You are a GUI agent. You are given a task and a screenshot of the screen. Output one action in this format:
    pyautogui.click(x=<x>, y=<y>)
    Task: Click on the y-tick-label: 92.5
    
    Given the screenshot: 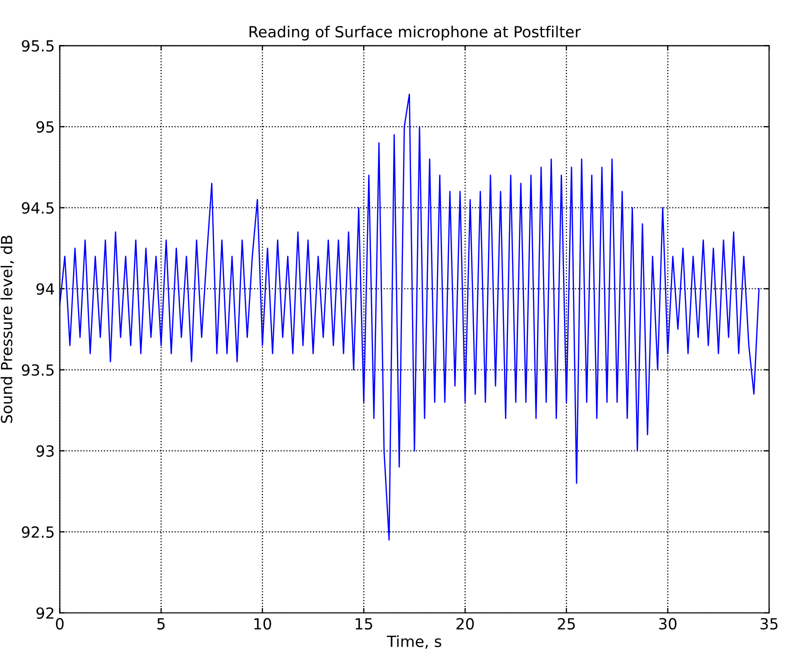 What is the action you would take?
    pyautogui.click(x=38, y=532)
    